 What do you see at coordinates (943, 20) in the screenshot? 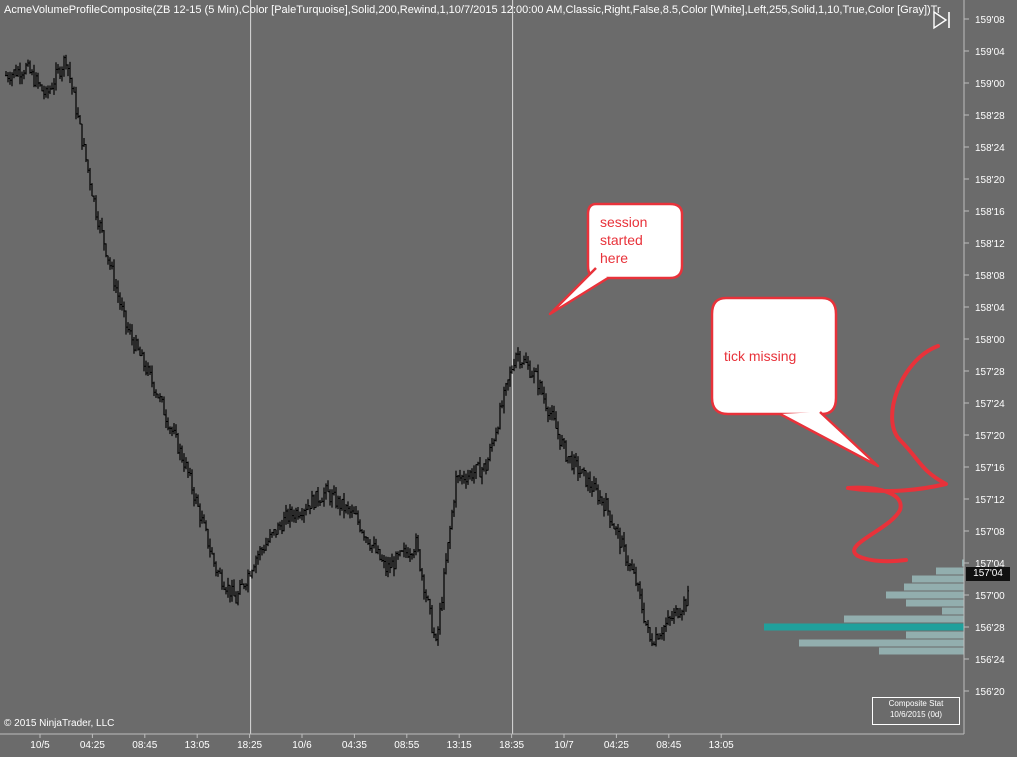
I see `skip-to-end-icon` at bounding box center [943, 20].